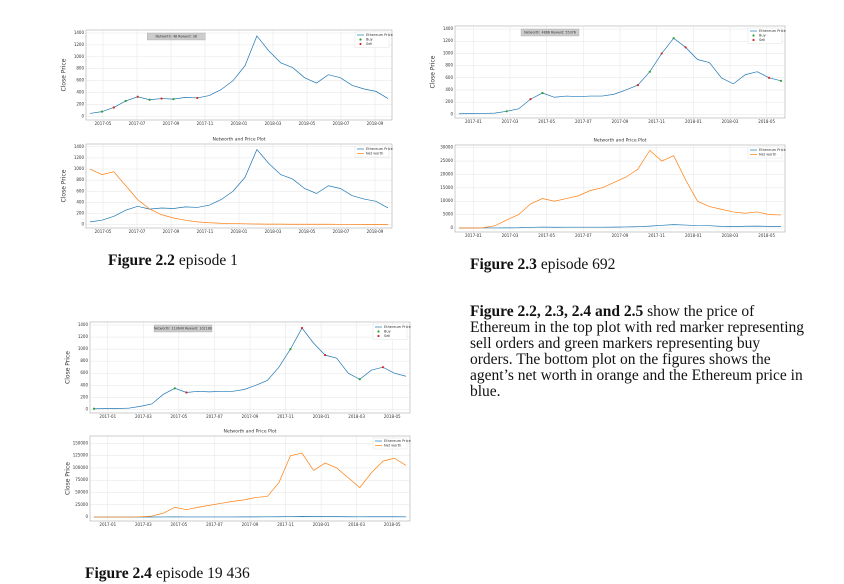 The width and height of the screenshot is (844, 584). Describe the element at coordinates (143, 524) in the screenshot. I see `x-tick-label: 2017-03` at that location.